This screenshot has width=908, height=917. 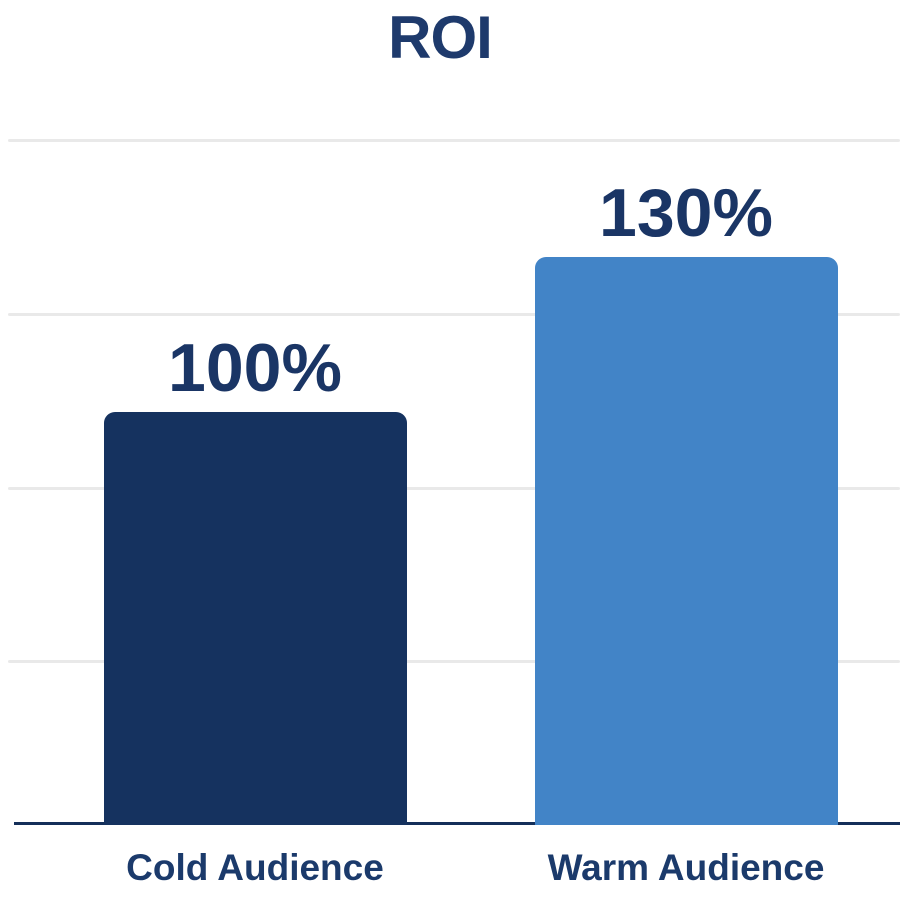 I want to click on category-label-cold-audience: Cold Audience, so click(x=255, y=867).